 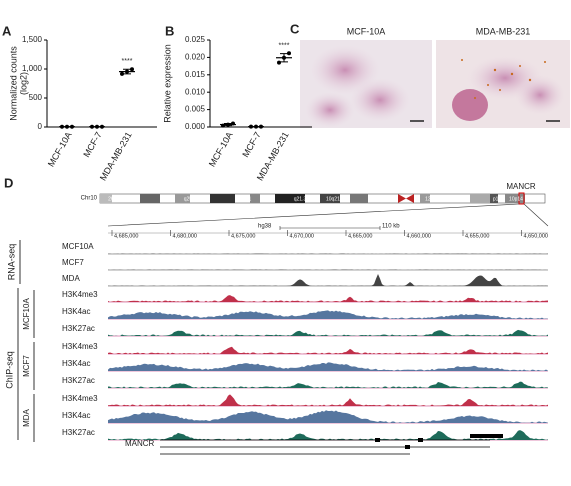 I want to click on panel-label: D, so click(x=8, y=182).